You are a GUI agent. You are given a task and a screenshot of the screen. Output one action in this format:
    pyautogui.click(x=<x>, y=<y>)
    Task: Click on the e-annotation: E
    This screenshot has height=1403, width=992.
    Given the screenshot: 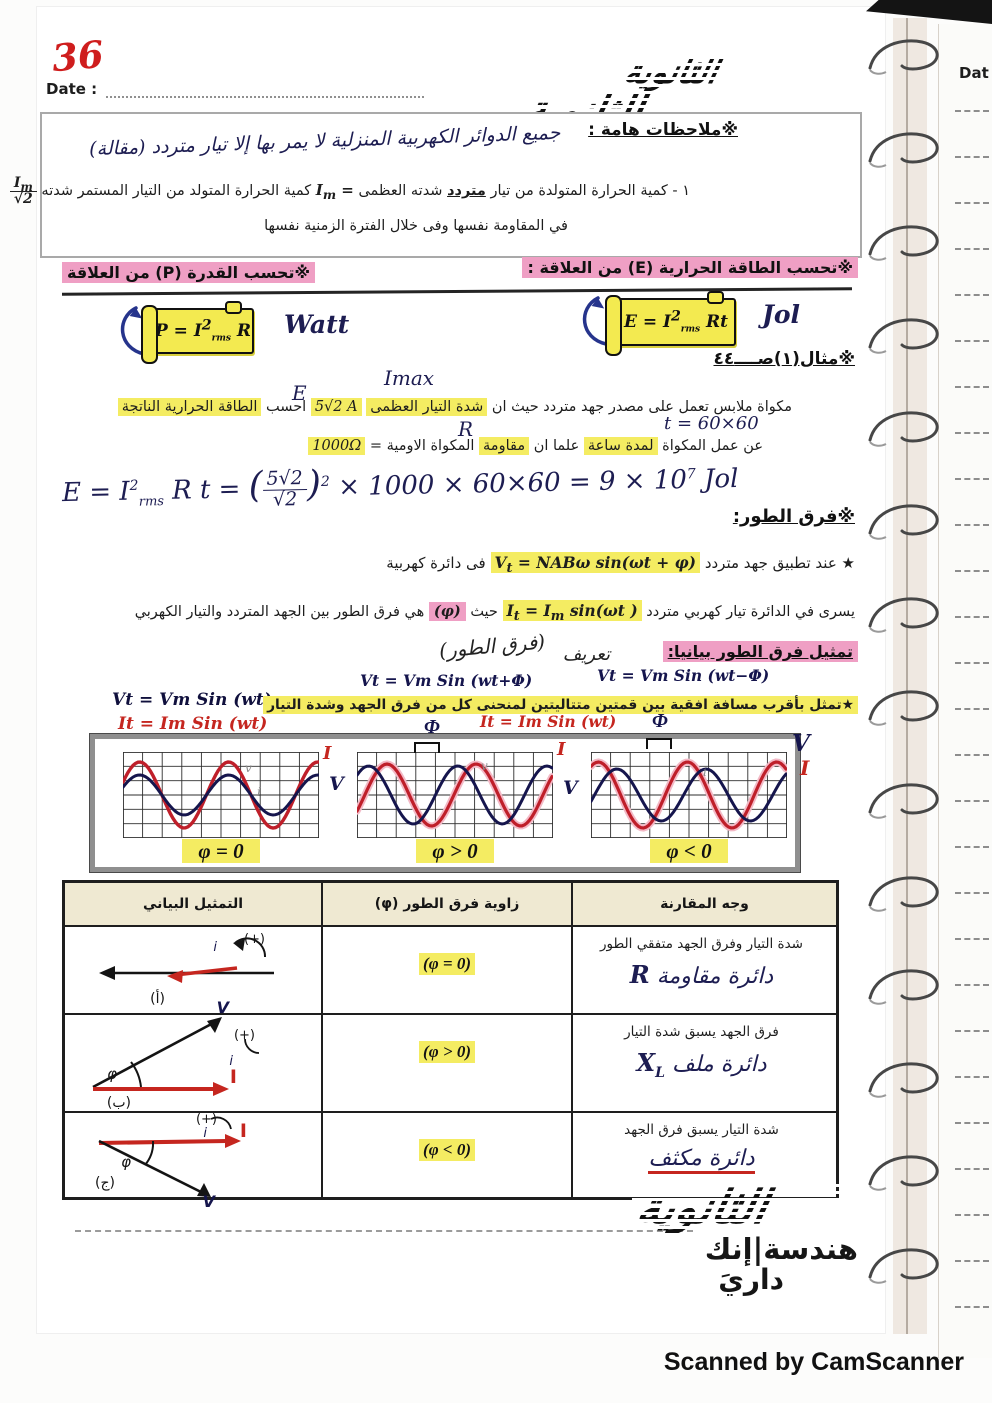 What is the action you would take?
    pyautogui.click(x=299, y=393)
    